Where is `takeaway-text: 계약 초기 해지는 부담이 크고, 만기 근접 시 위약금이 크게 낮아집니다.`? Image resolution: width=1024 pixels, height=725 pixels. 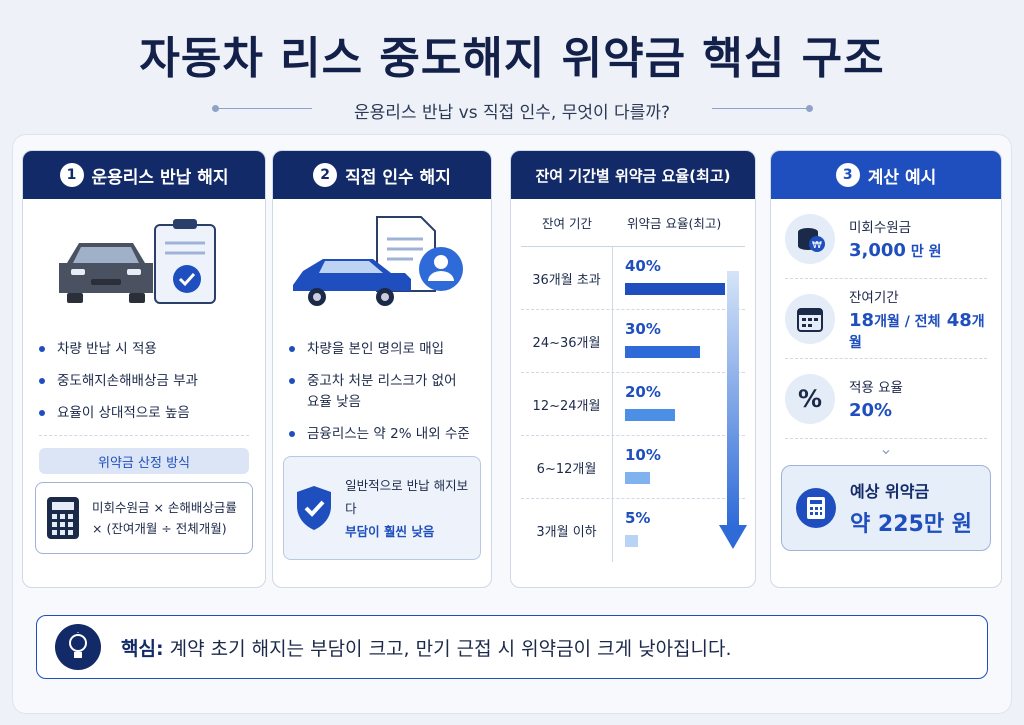
takeaway-text: 계약 초기 해지는 부담이 크고, 만기 근접 시 위약금이 크게 낮아집니다. is located at coordinates (450, 648).